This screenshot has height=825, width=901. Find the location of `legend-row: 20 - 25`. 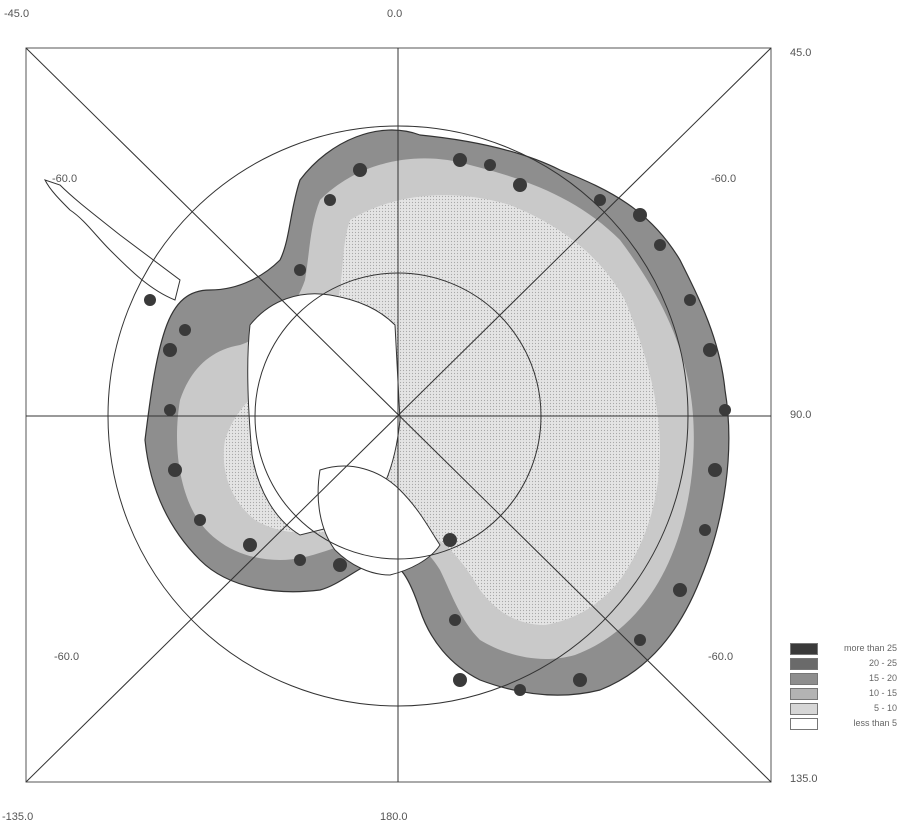

legend-row: 20 - 25 is located at coordinates (845, 664).